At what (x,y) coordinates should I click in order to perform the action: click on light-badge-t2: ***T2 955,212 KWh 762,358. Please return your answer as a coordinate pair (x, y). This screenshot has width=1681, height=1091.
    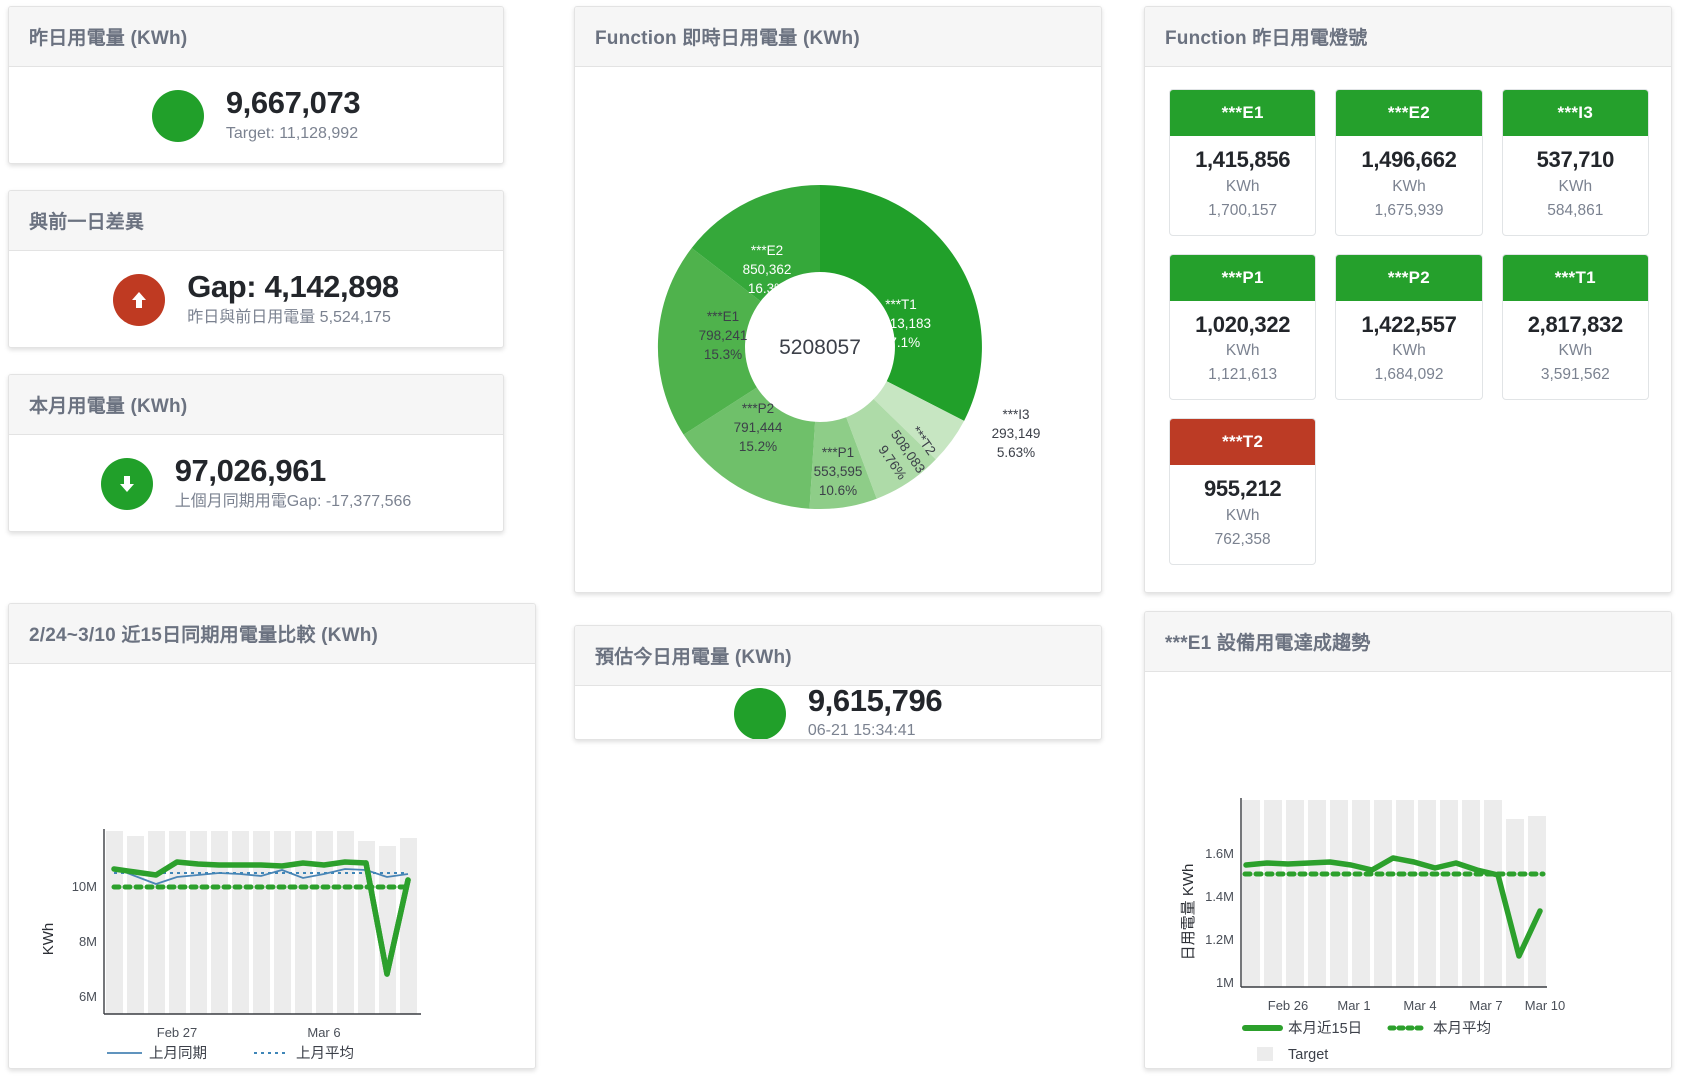
    Looking at the image, I should click on (1243, 491).